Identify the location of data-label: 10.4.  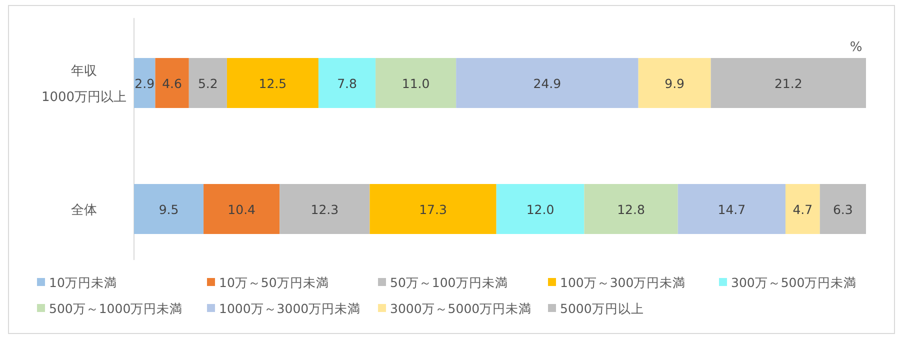
(242, 209).